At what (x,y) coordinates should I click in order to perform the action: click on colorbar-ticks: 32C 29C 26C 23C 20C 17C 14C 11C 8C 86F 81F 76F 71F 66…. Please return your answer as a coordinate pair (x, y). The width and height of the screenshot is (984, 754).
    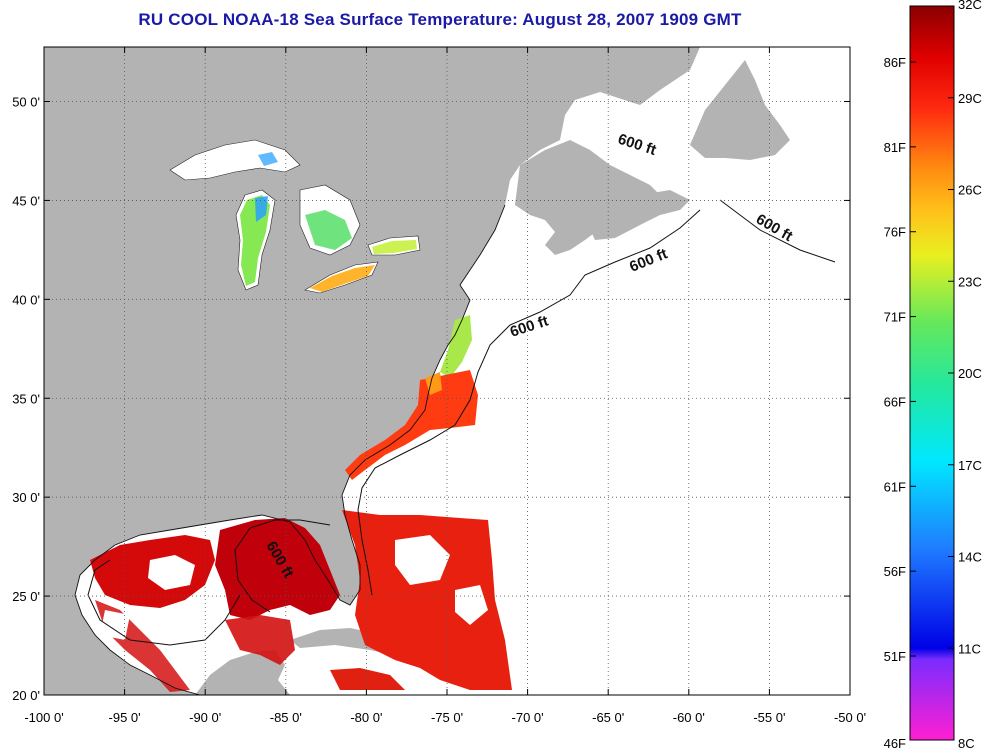
    Looking at the image, I should click on (933, 375).